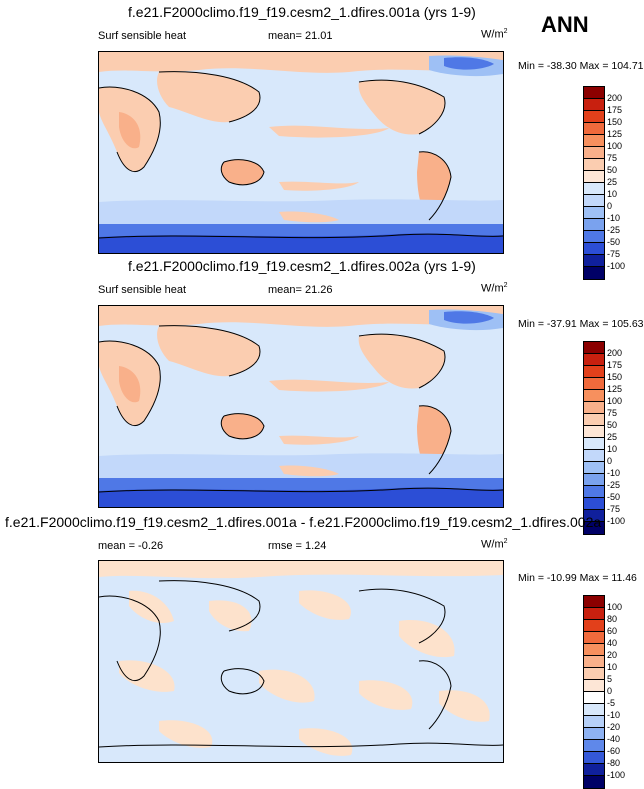 The image size is (644, 789). I want to click on colorbar-label: -80, so click(614, 763).